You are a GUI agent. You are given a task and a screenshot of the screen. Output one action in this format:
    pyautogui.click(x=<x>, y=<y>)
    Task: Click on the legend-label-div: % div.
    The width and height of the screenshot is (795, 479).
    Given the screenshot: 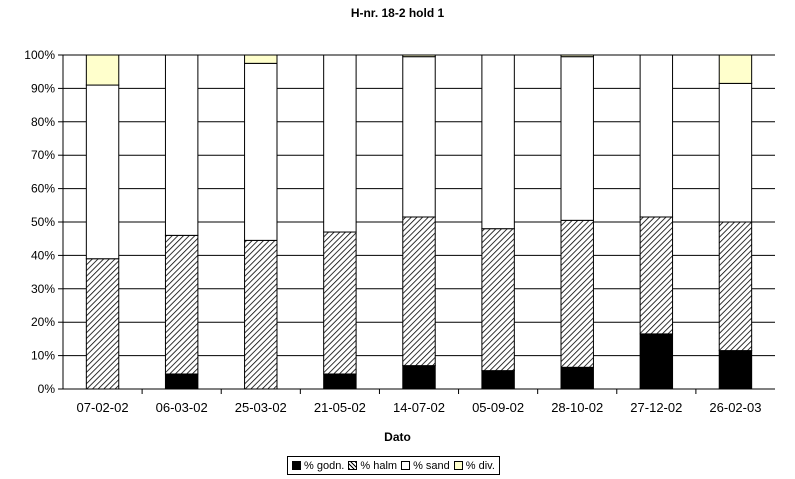 What is the action you would take?
    pyautogui.click(x=480, y=465)
    